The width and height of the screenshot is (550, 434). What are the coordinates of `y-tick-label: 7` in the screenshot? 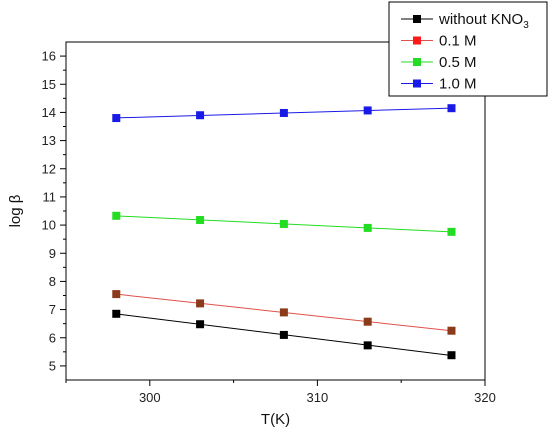 It's located at (52, 309).